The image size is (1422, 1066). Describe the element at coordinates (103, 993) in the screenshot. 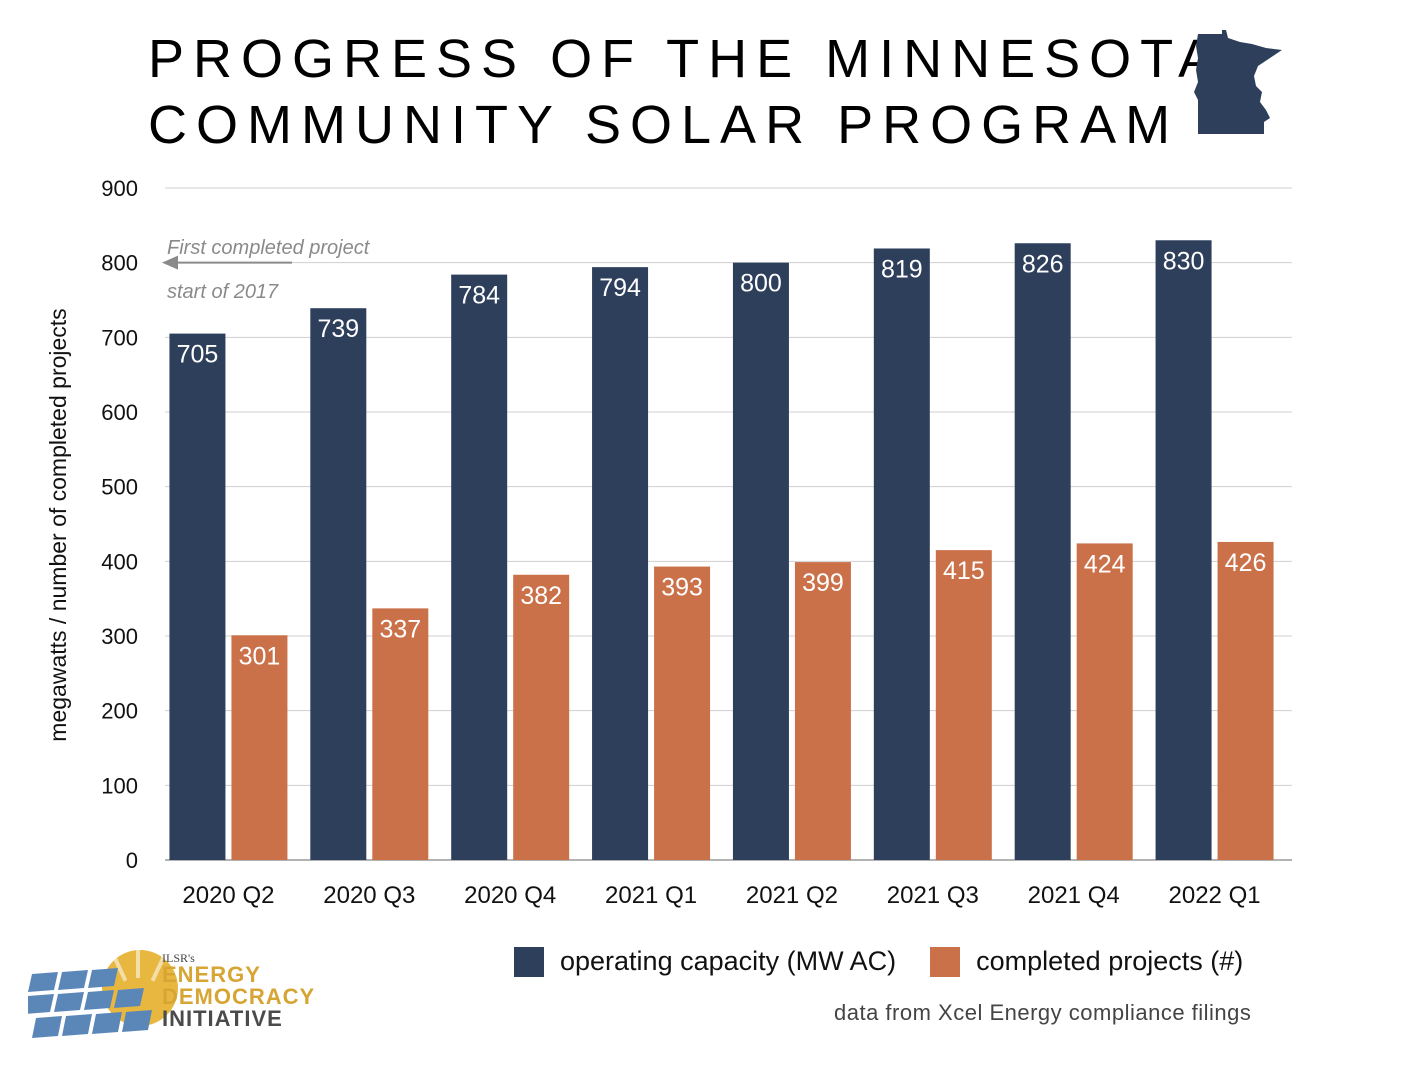

I see `solar-panel-sun-logo-icon` at that location.